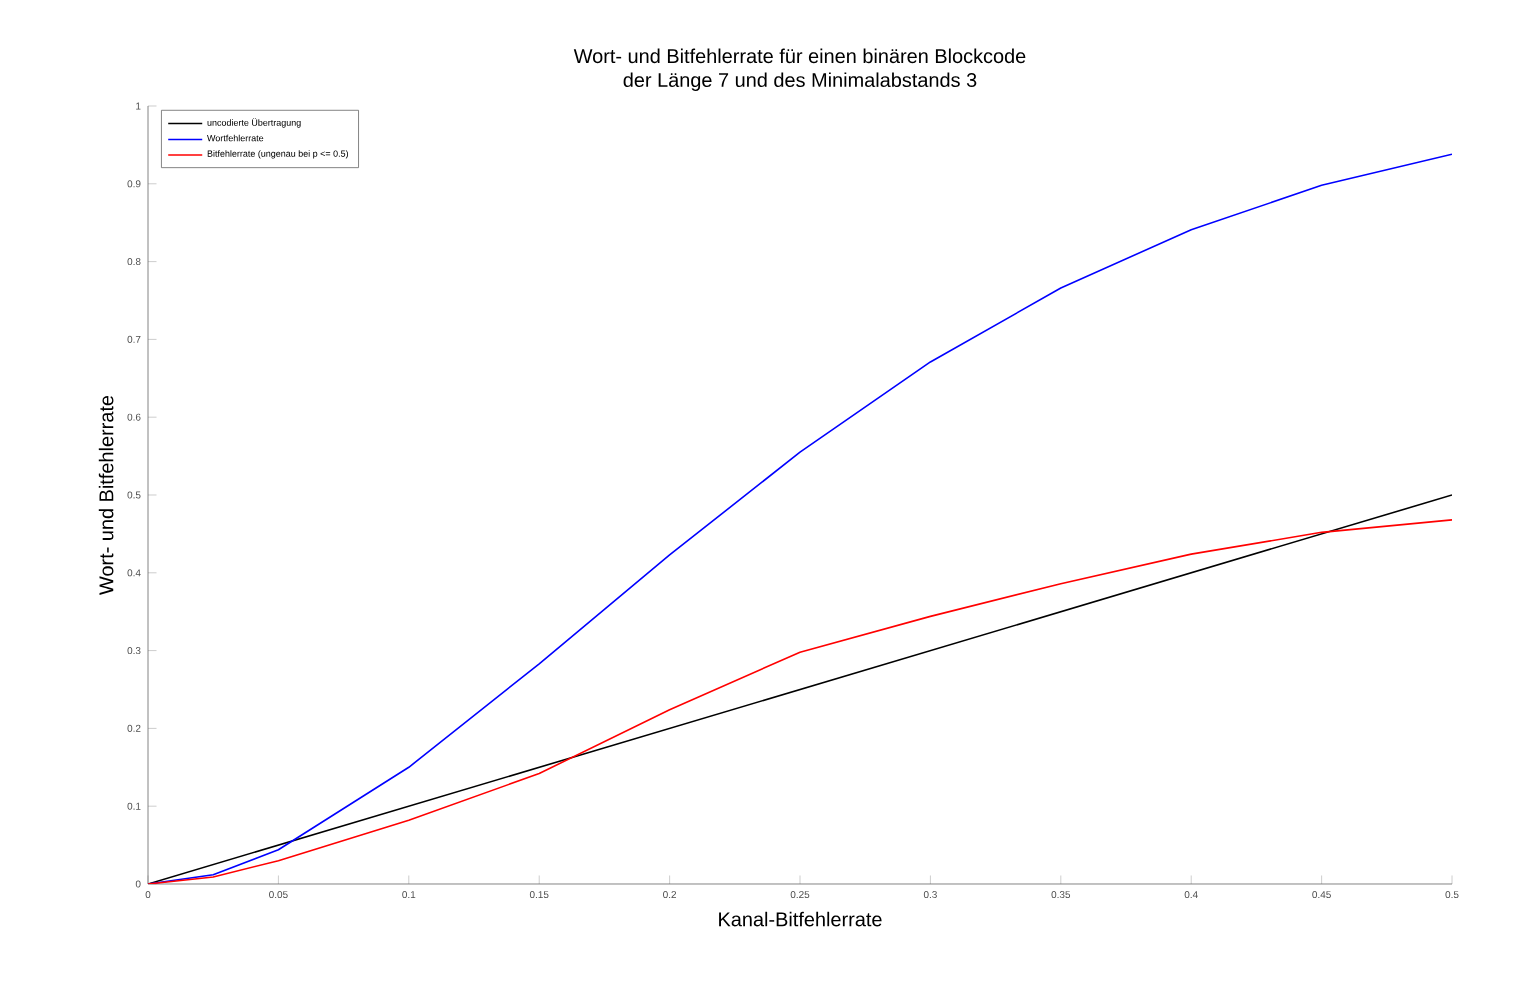 The image size is (1526, 986). What do you see at coordinates (800, 81) in the screenshot?
I see `chart-subtitle: der Länge 7 und des Minimalabstands 3` at bounding box center [800, 81].